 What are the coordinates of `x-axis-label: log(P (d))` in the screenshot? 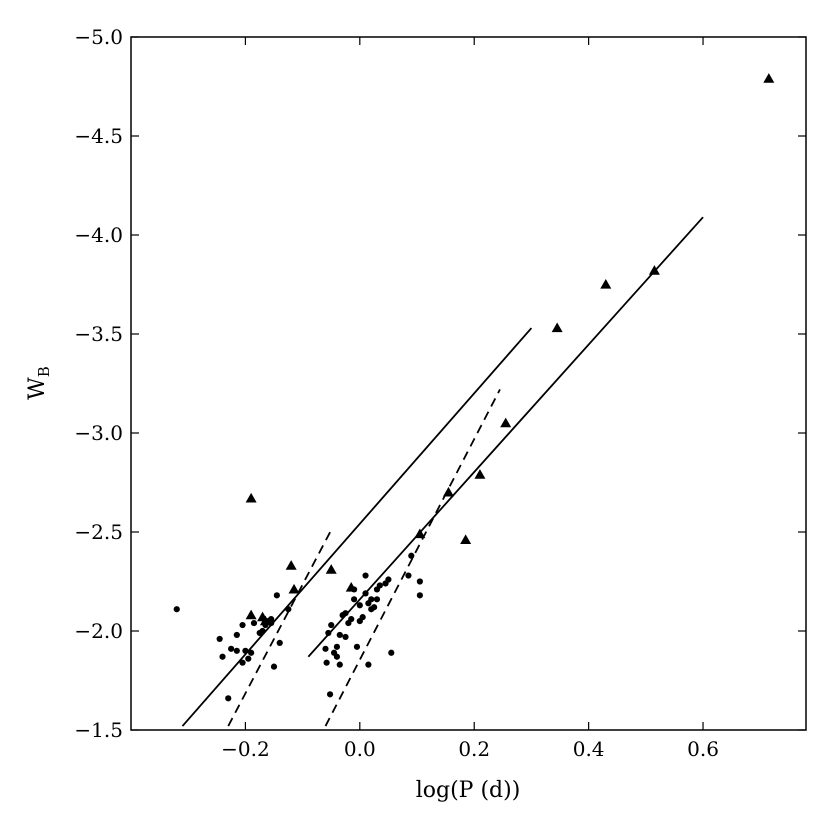 It's located at (468, 790).